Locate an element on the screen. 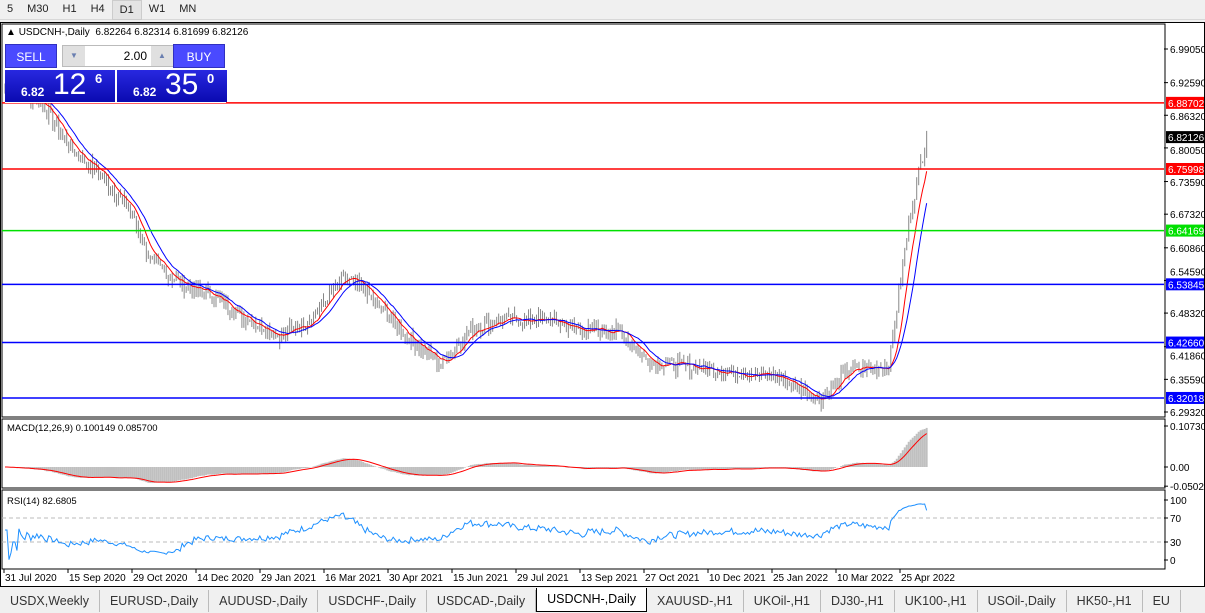  price-tick-label: 6.67320 is located at coordinates (1187, 215).